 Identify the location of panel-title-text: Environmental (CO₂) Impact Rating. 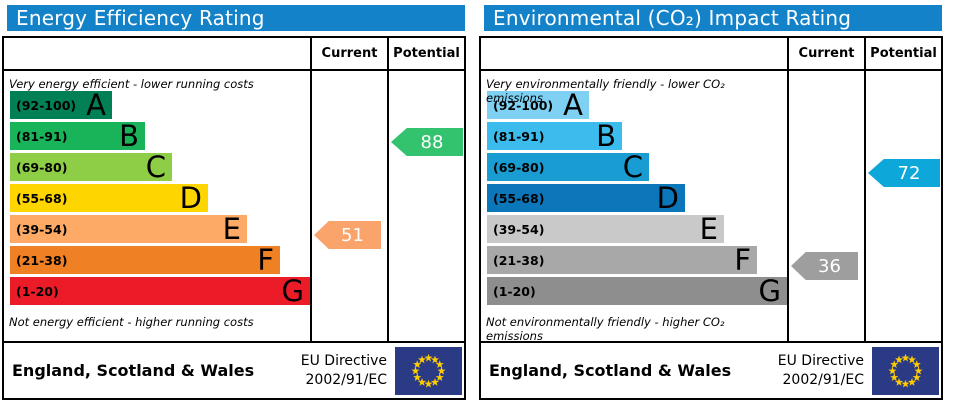
(672, 18).